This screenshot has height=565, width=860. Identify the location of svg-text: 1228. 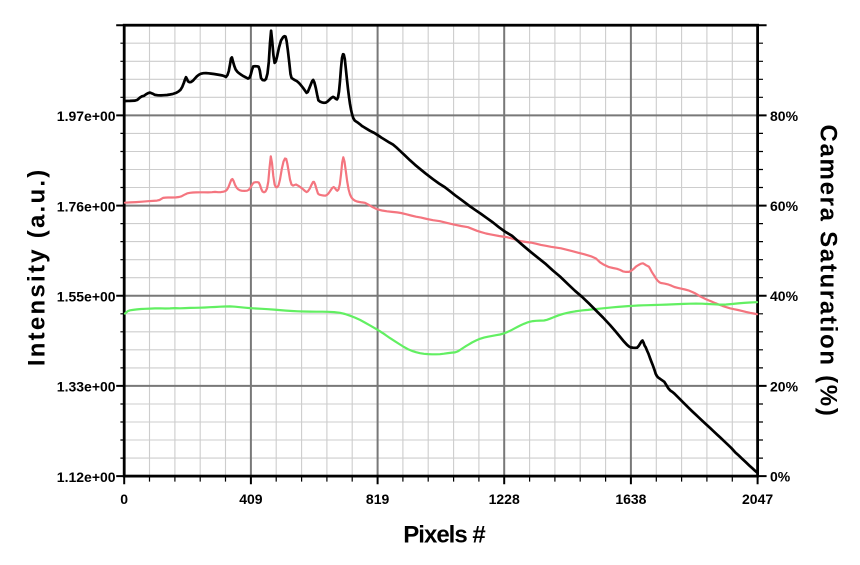
(504, 499).